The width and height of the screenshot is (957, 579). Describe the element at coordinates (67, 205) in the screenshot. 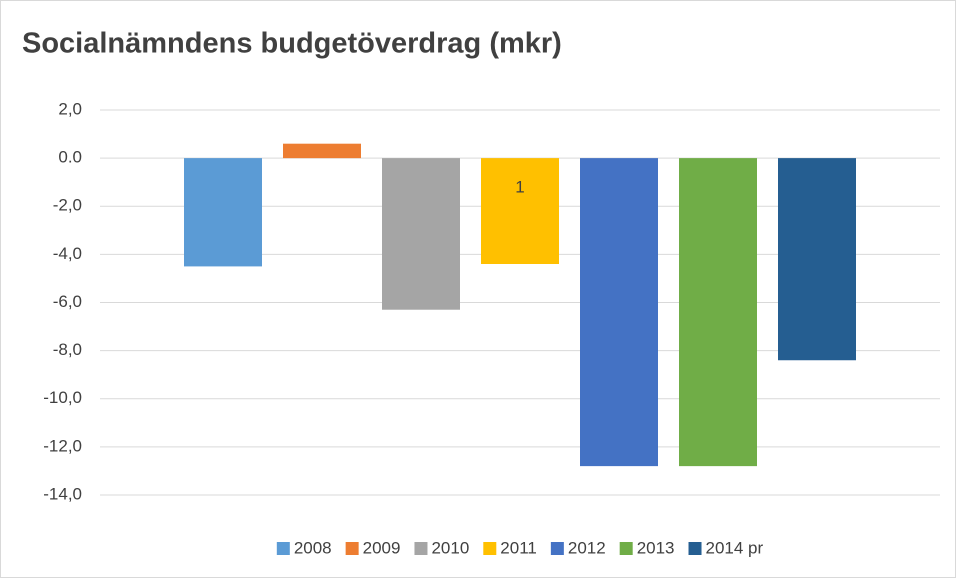

I see `y-tick-label: -2,0` at that location.